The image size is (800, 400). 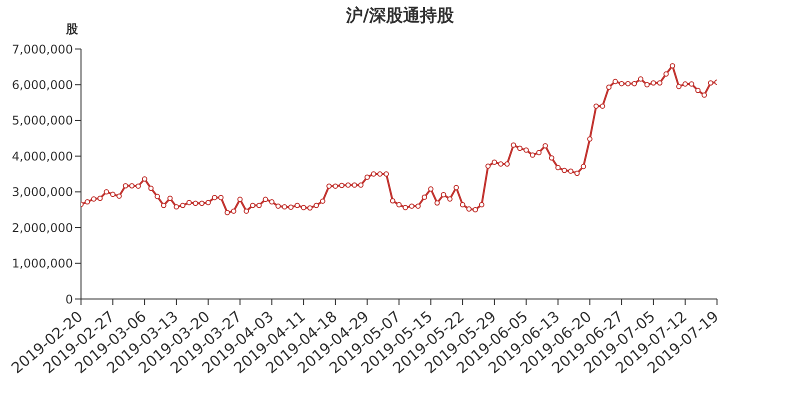 What do you see at coordinates (42, 85) in the screenshot?
I see `y-tick-label: 6,000,000` at bounding box center [42, 85].